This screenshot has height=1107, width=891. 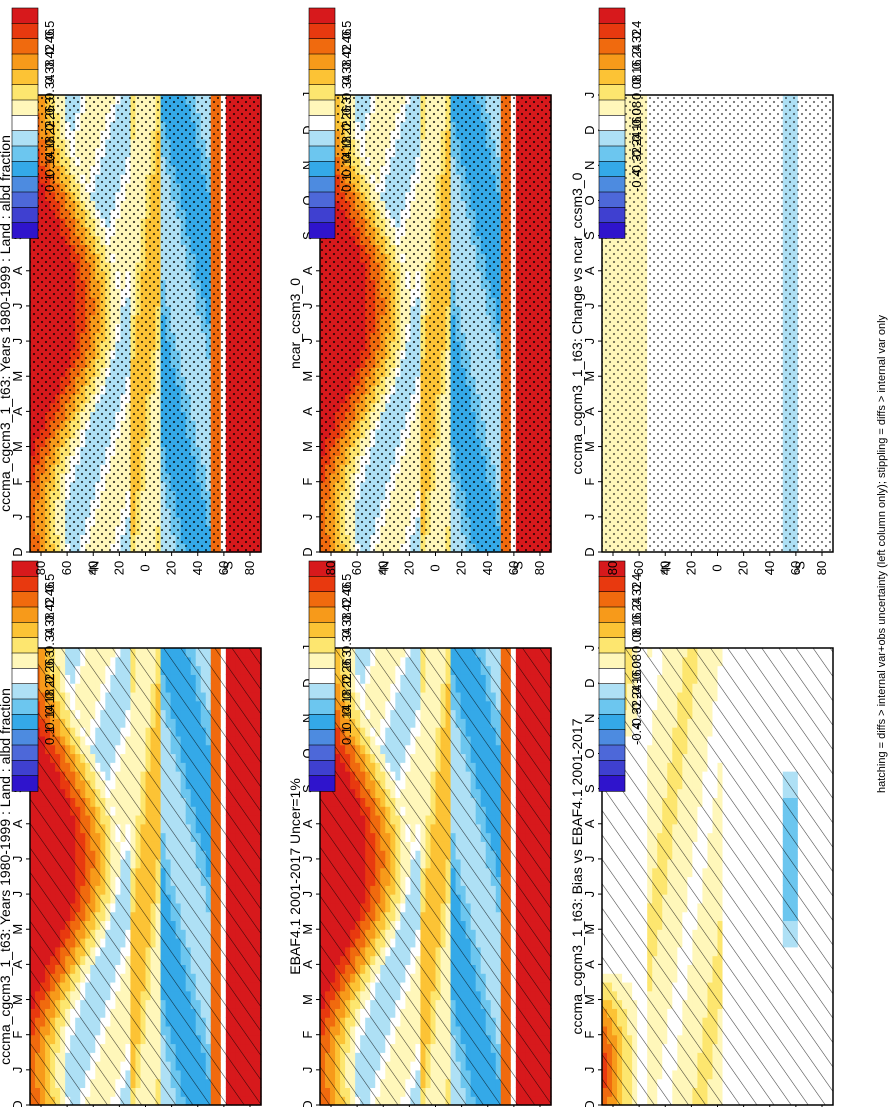 I want to click on hemisphere-label: °N, so click(x=94, y=568).